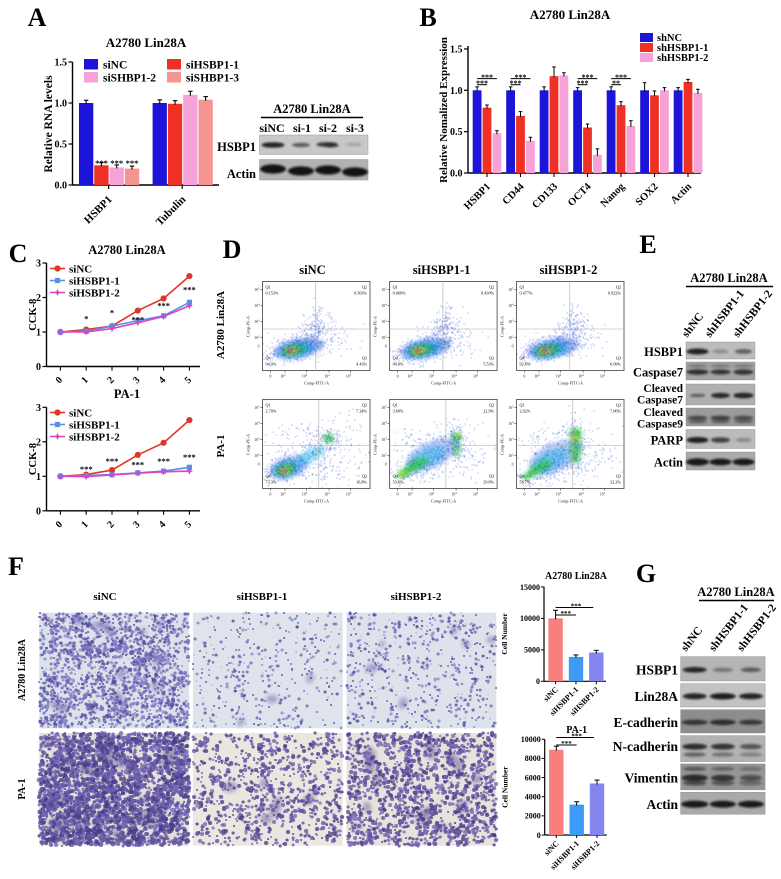 The height and width of the screenshot is (879, 781). I want to click on svg-text: Vimentin, so click(652, 777).